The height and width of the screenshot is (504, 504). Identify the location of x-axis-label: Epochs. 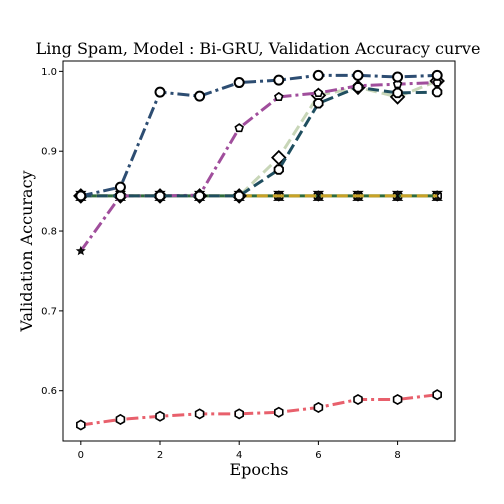
(258, 469).